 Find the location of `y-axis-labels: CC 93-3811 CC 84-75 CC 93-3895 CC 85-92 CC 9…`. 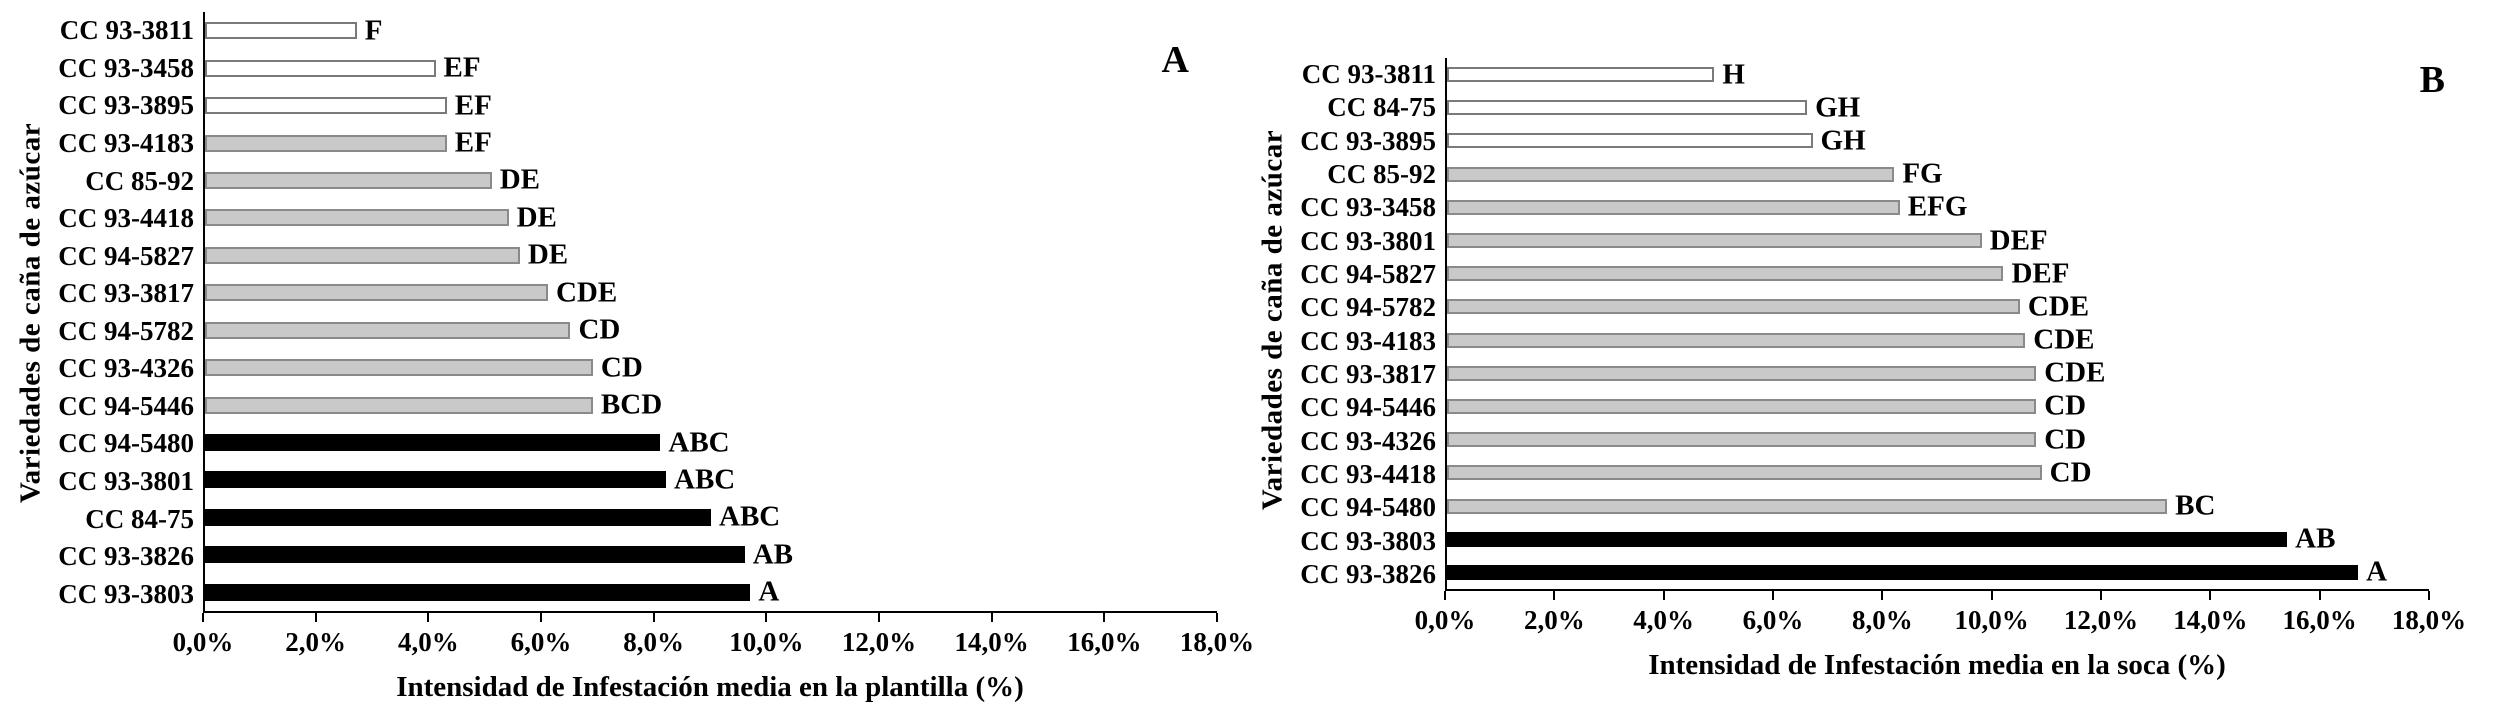

y-axis-labels: CC 93-3811 CC 84-75 CC 93-3895 CC 85-92 CC 9… is located at coordinates (1371, 324).